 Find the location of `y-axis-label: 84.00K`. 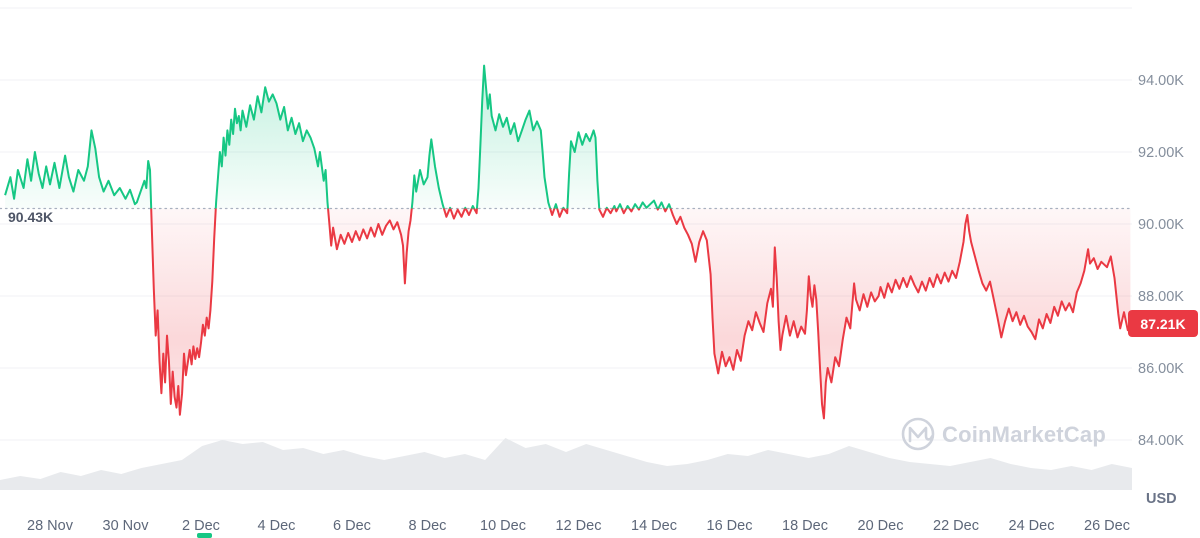

y-axis-label: 84.00K is located at coordinates (1161, 441).